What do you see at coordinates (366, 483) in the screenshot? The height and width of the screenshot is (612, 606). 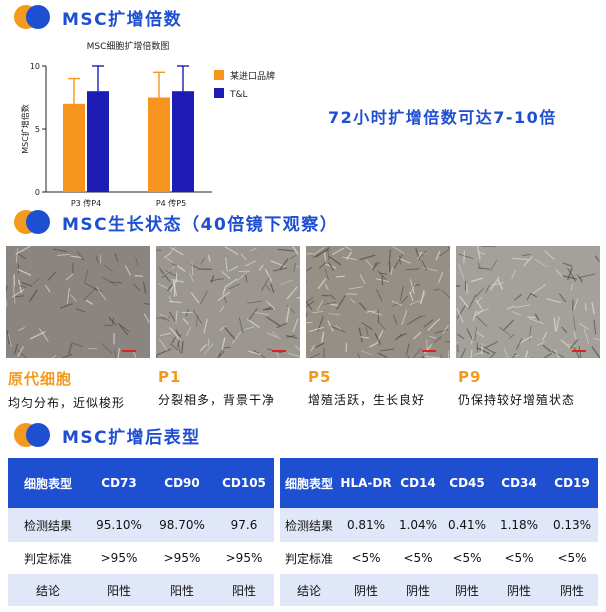 I see `table-header-cell: HLA-DR` at bounding box center [366, 483].